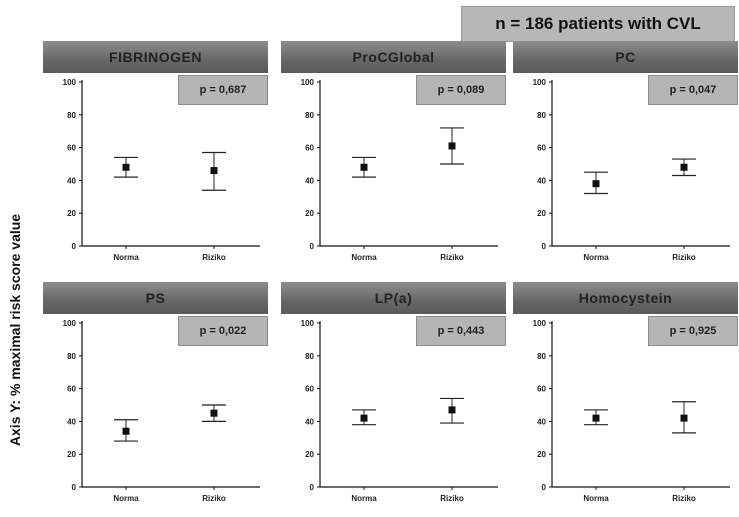 The image size is (739, 517). What do you see at coordinates (223, 90) in the screenshot?
I see `p-value-label: p = 0,687` at bounding box center [223, 90].